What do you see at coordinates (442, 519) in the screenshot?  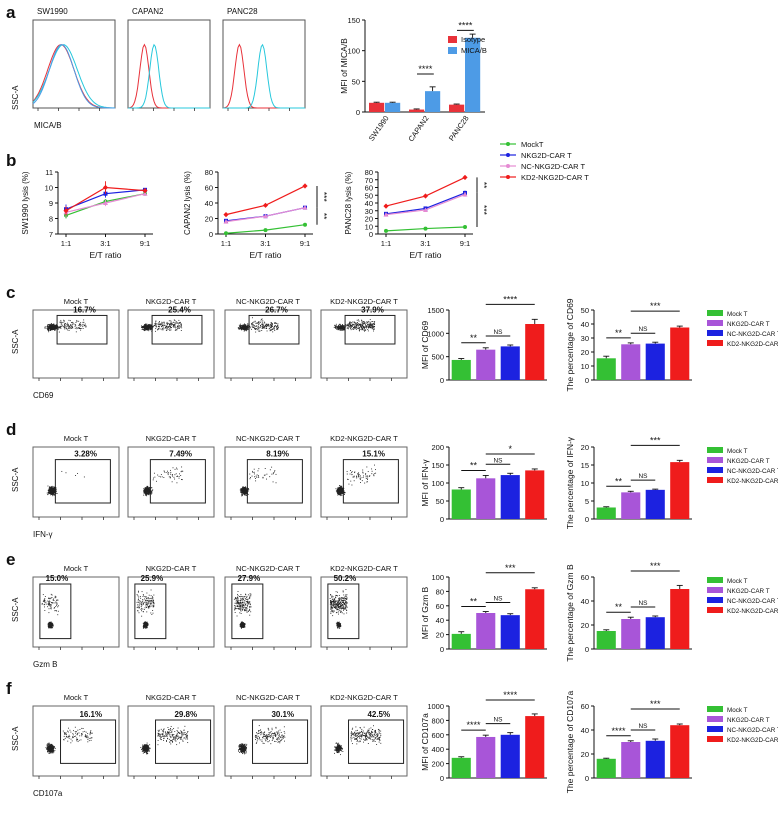 I see `y-tick-label: 0` at bounding box center [442, 519].